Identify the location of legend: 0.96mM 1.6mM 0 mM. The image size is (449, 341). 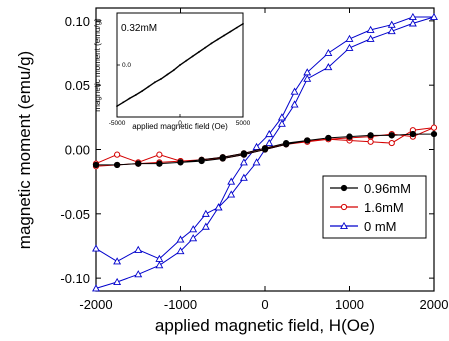
(374, 207).